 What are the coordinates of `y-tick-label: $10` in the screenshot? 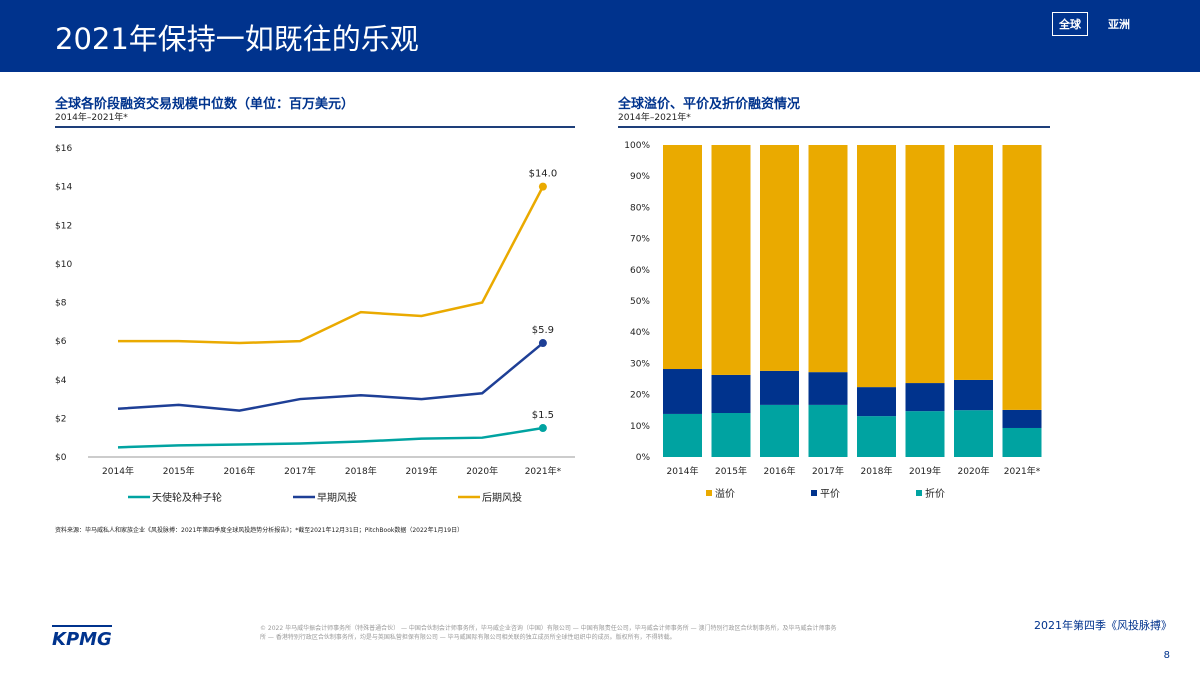 It's located at (63, 265).